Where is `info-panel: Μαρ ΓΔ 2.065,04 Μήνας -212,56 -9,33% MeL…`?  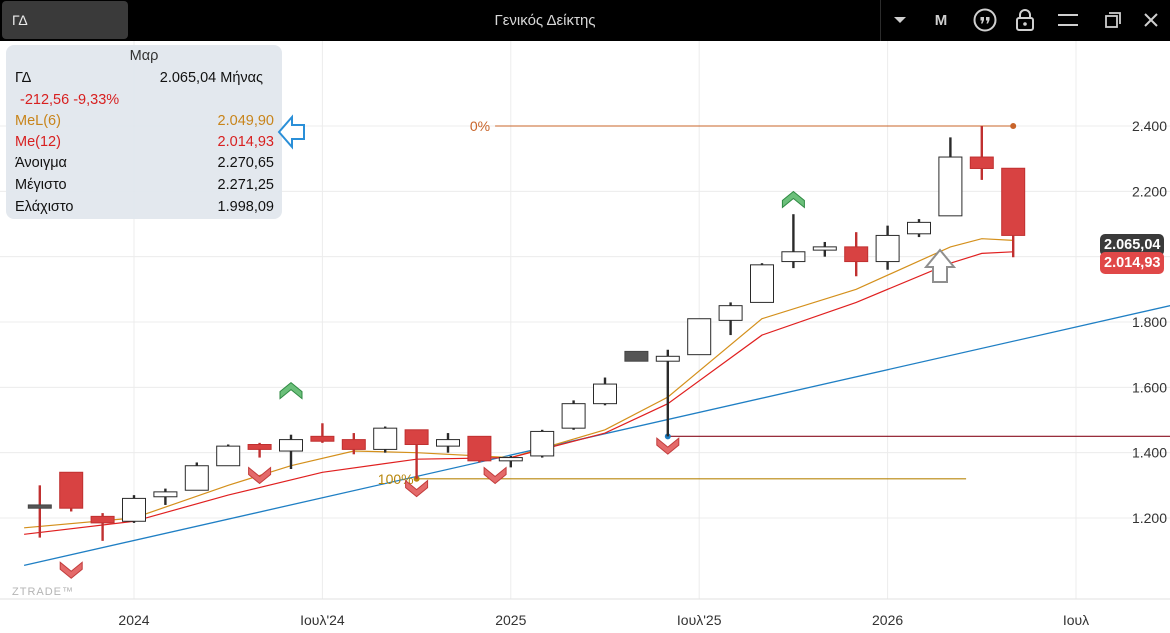
info-panel: Μαρ ΓΔ 2.065,04 Μήνας -212,56 -9,33% MeL… is located at coordinates (144, 132).